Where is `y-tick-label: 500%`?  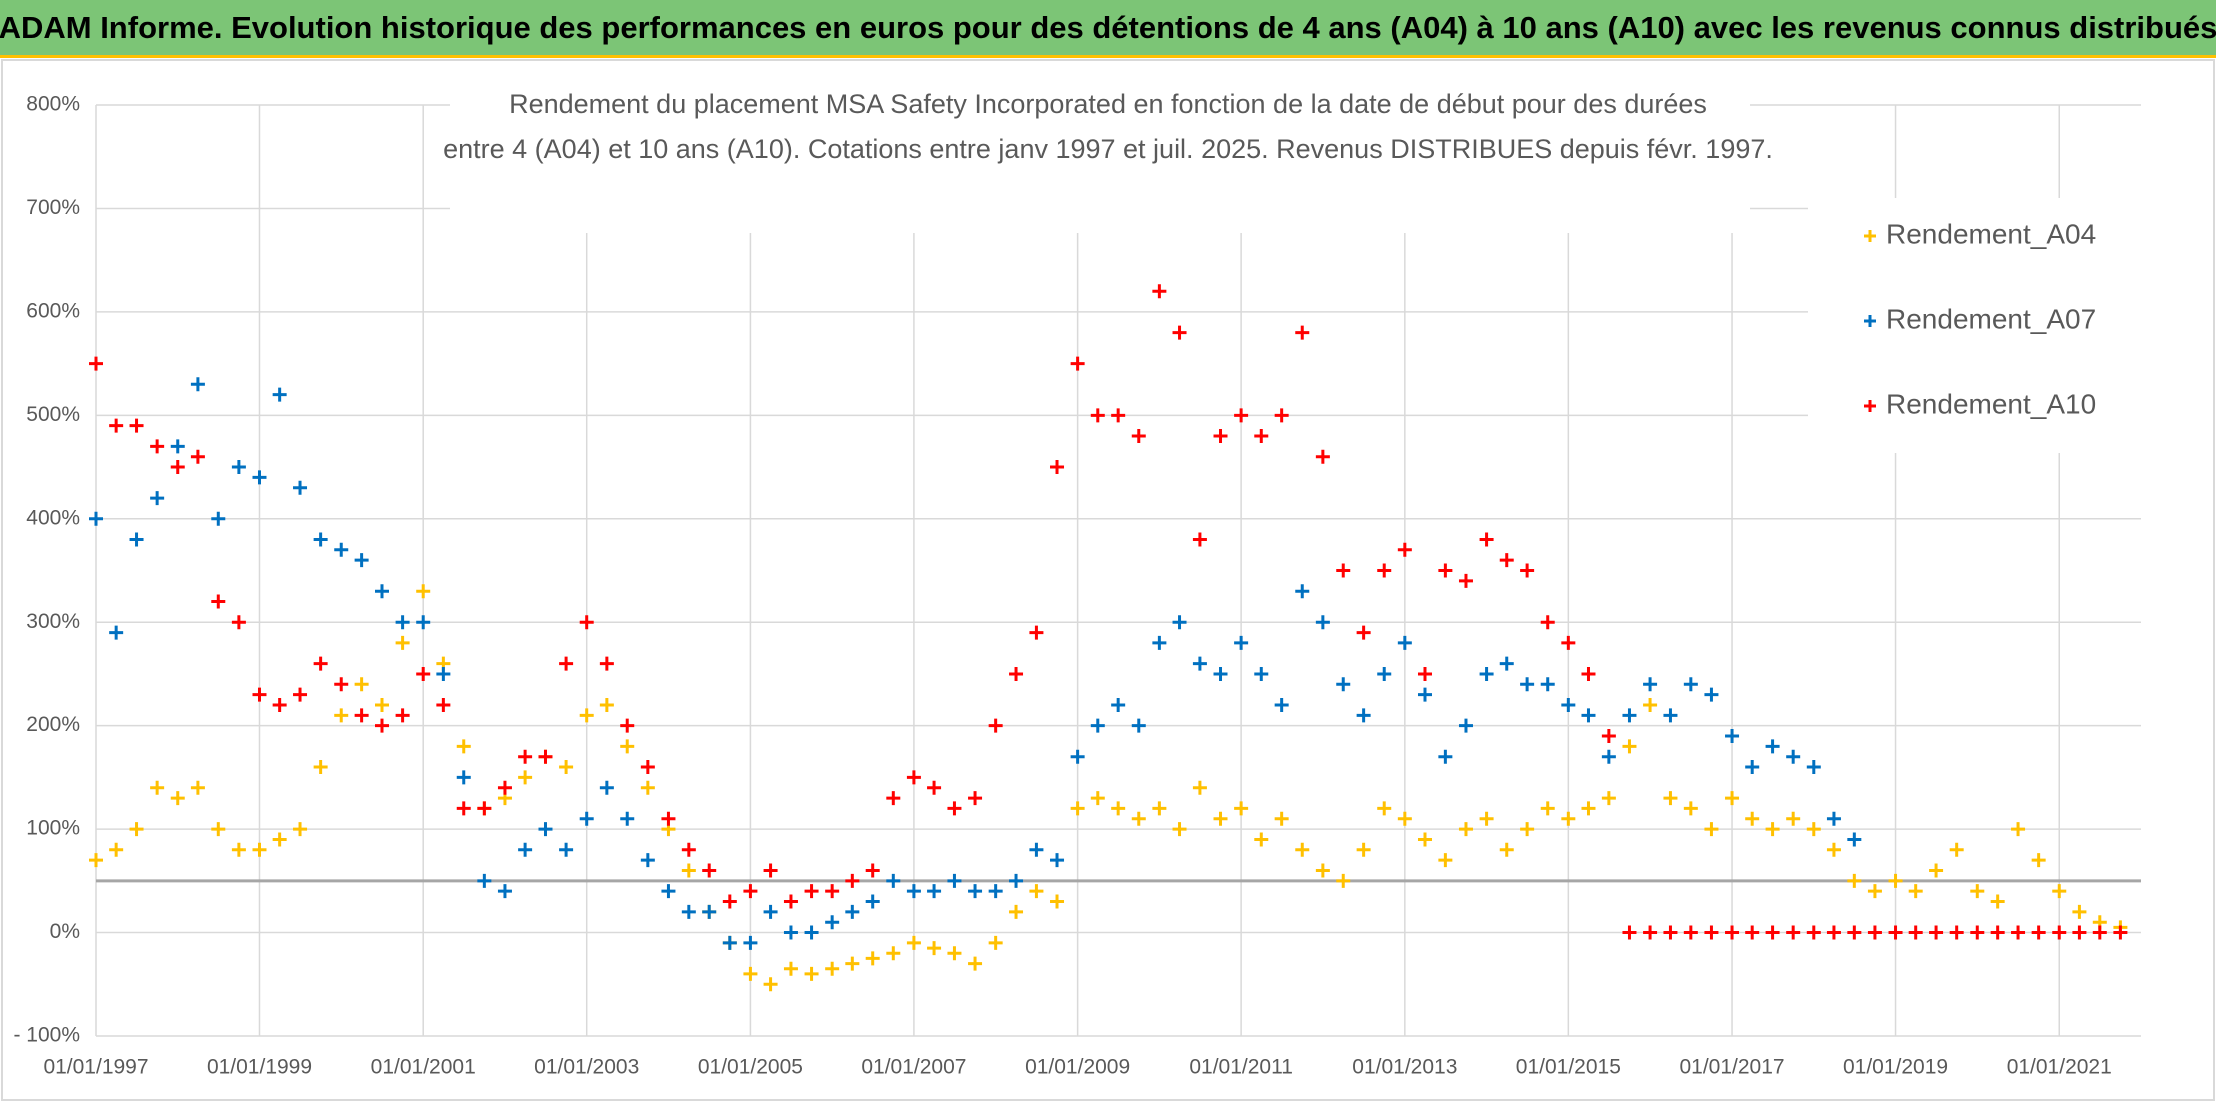 y-tick-label: 500% is located at coordinates (53, 414).